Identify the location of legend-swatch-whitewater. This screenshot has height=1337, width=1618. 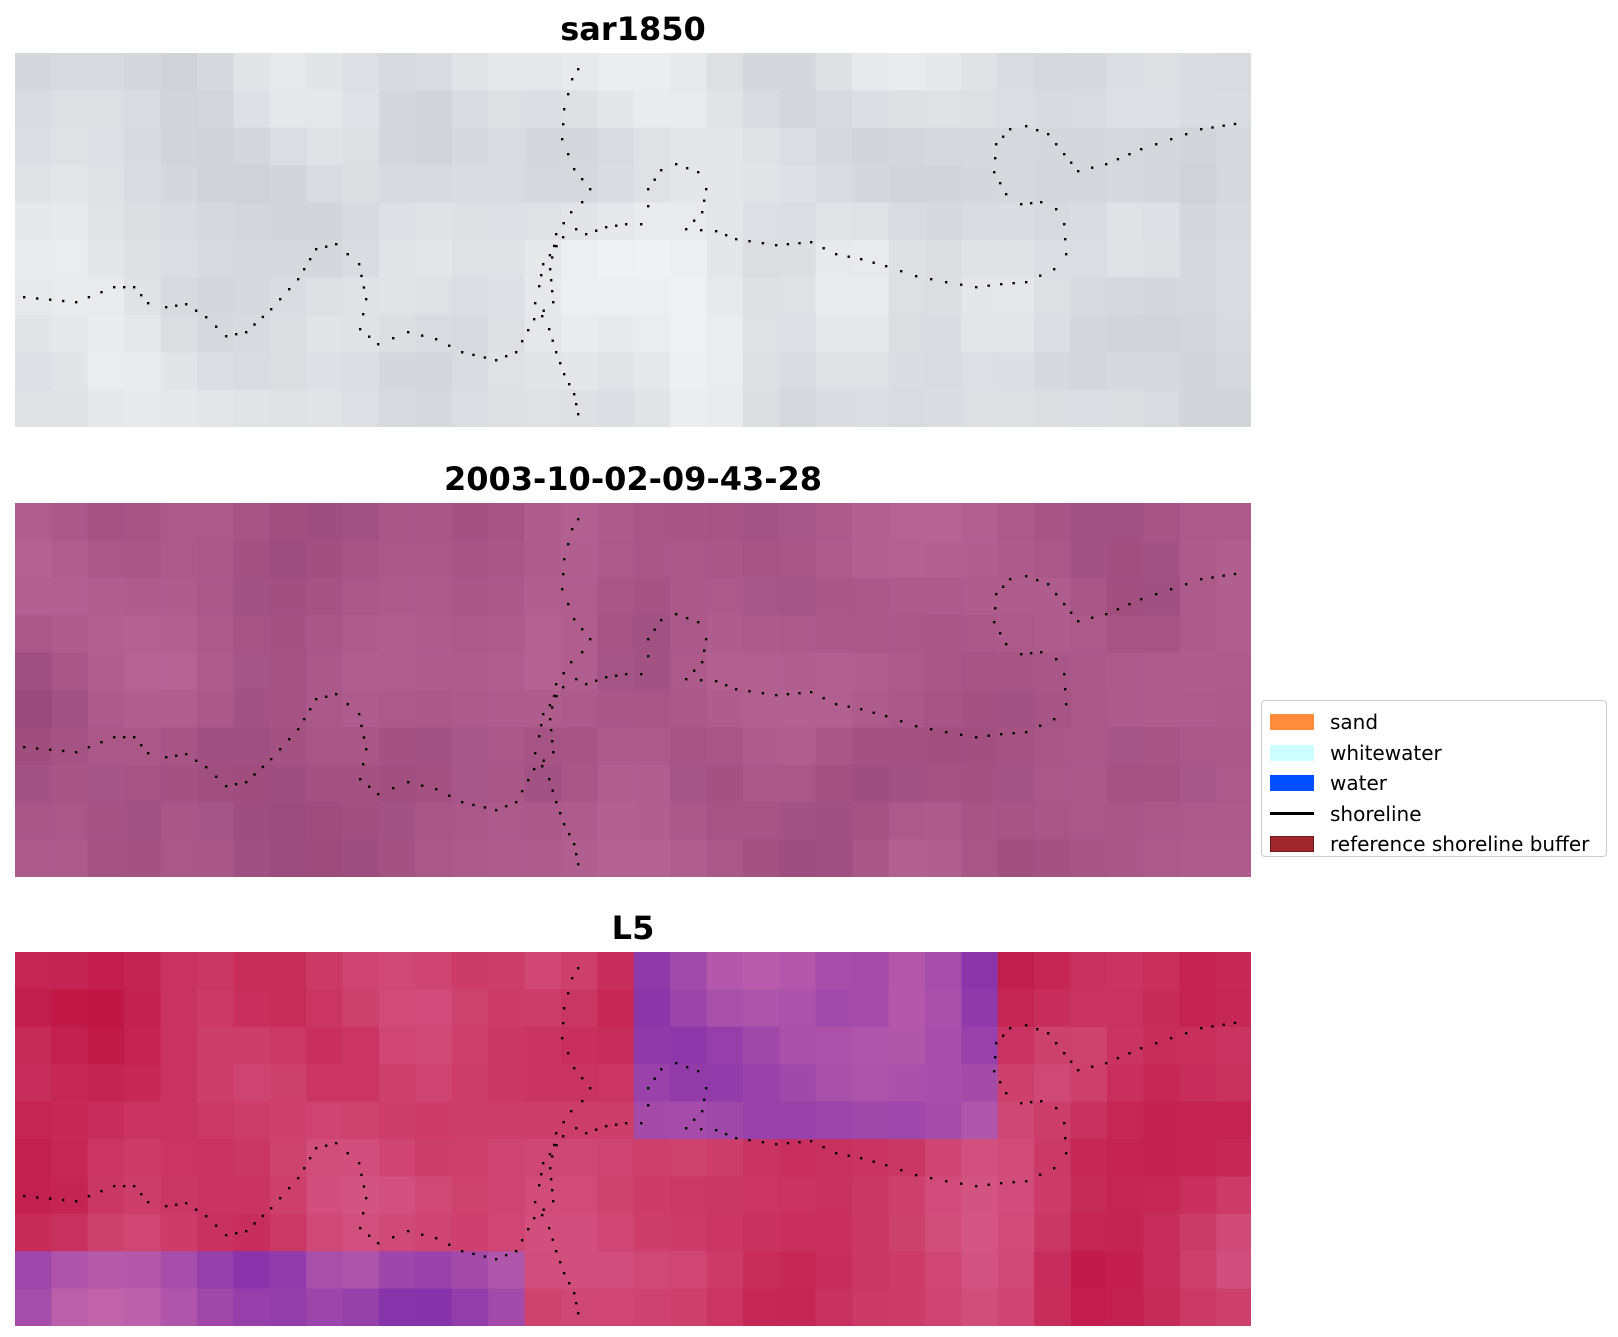
(1292, 752).